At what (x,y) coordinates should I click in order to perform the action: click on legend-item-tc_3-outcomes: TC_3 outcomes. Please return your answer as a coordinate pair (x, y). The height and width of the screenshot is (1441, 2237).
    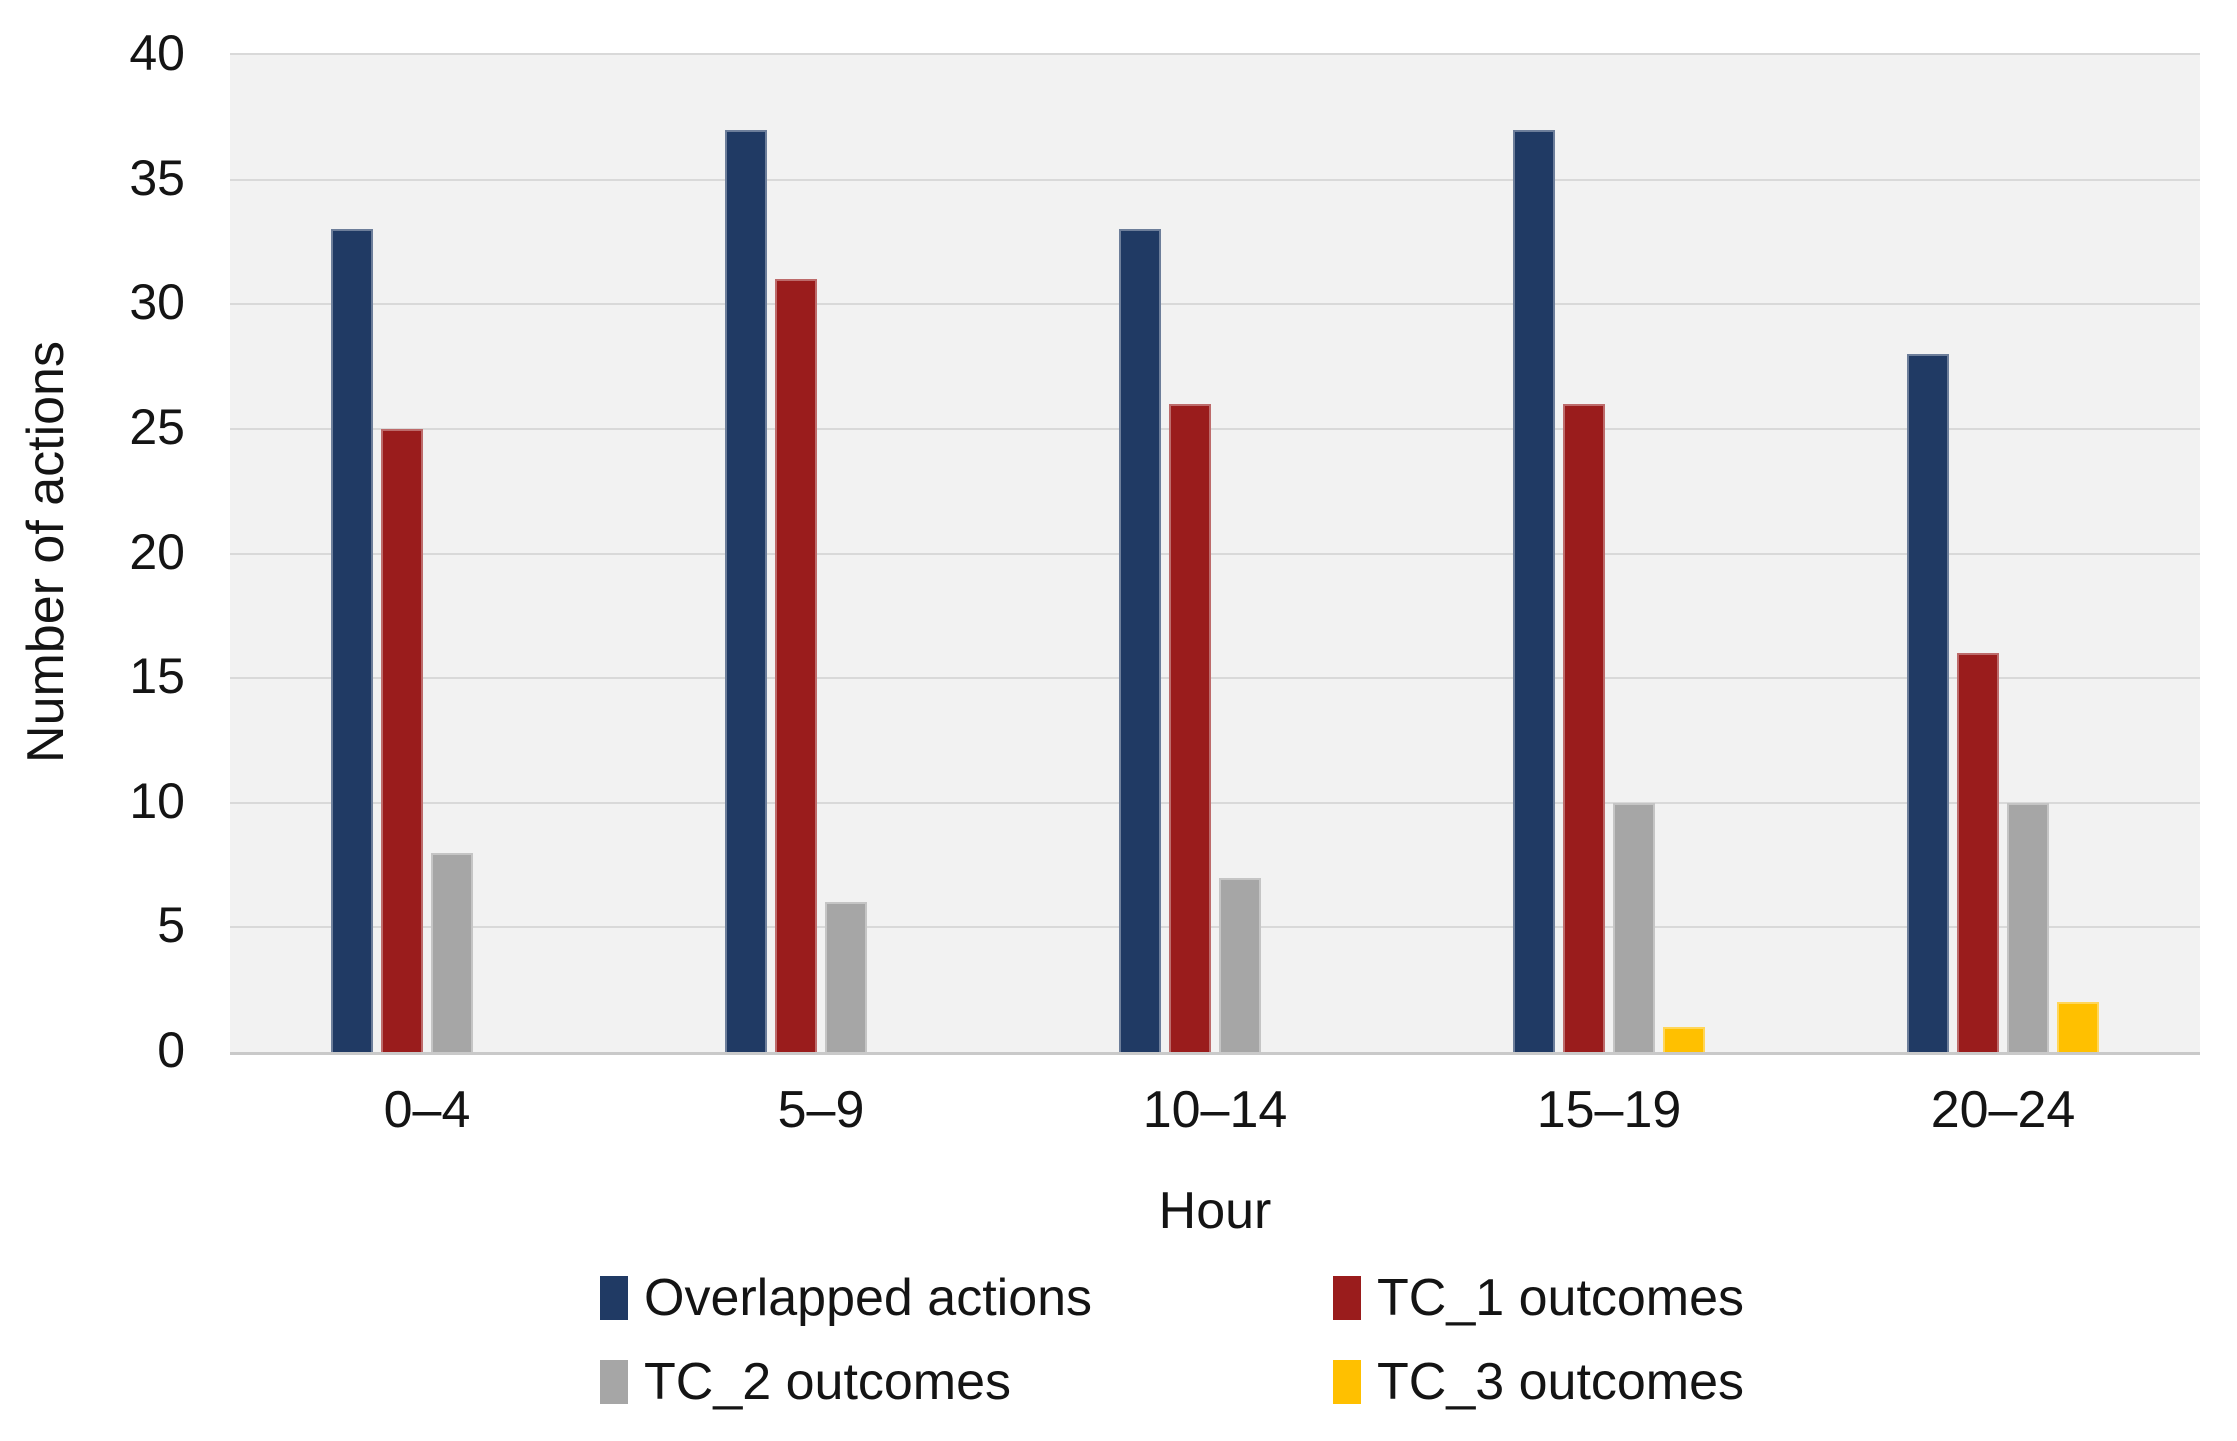
    Looking at the image, I should click on (1538, 1382).